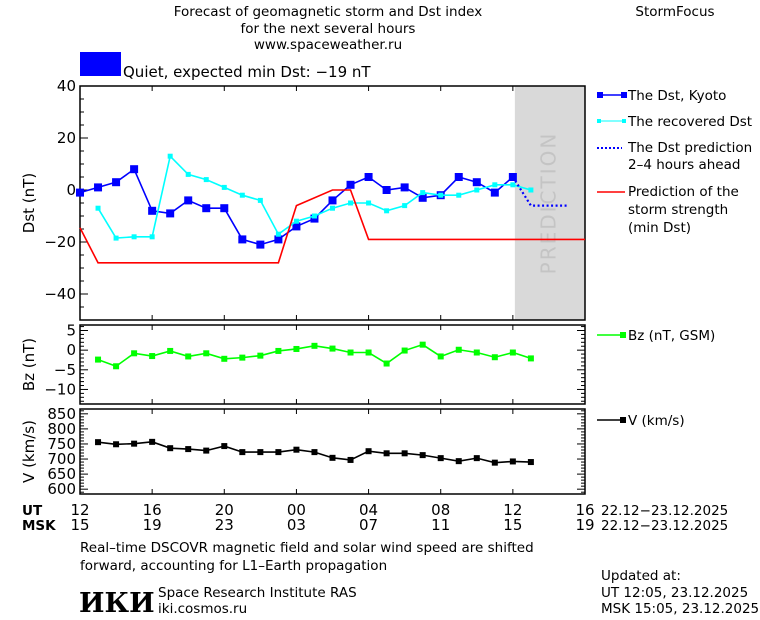  What do you see at coordinates (79, 510) in the screenshot?
I see `ut-tick-label: 12` at bounding box center [79, 510].